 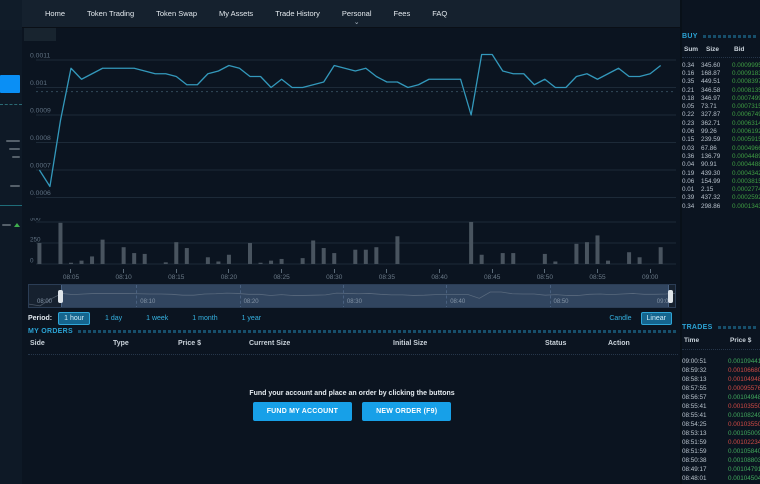 What do you see at coordinates (744, 397) in the screenshot?
I see `trade-price: 0.00104948` at bounding box center [744, 397].